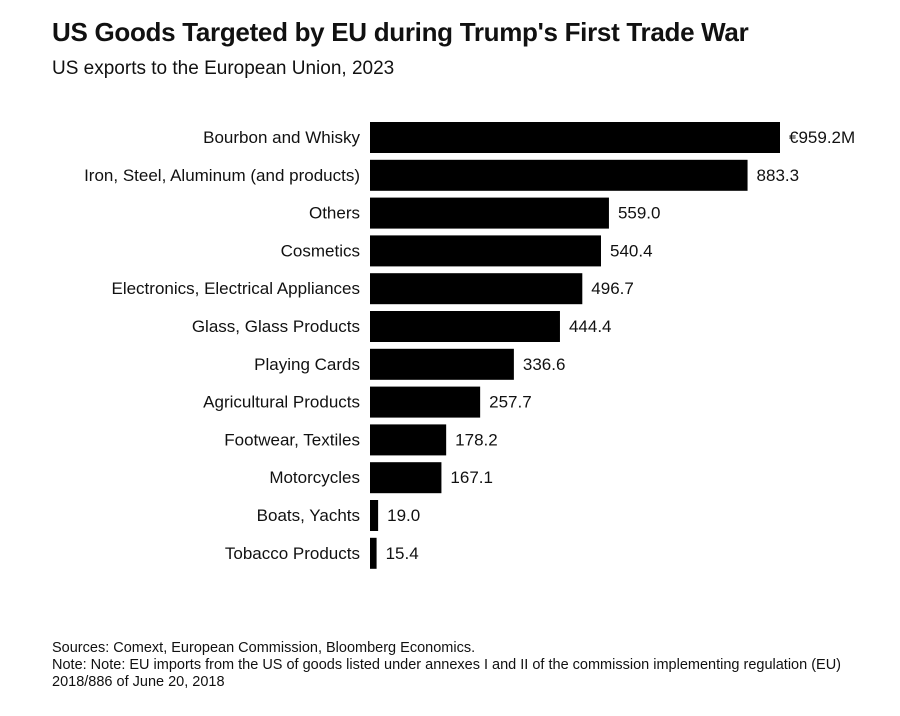 This screenshot has width=900, height=716. Describe the element at coordinates (314, 477) in the screenshot. I see `category-label: Motorcycles` at that location.